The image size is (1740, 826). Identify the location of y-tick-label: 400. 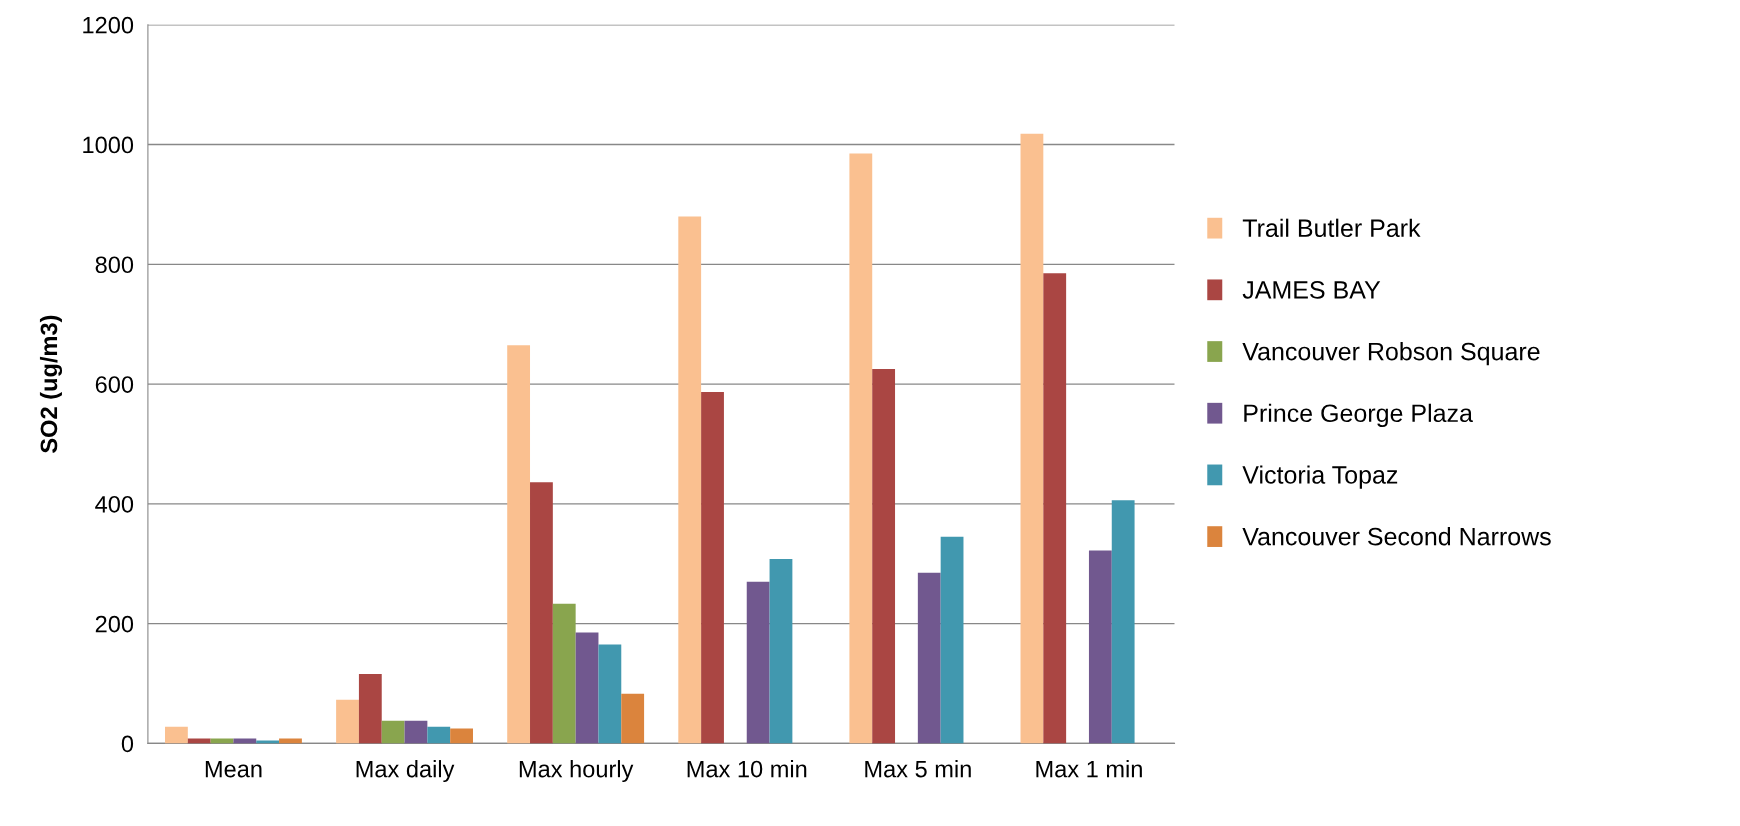
(114, 504).